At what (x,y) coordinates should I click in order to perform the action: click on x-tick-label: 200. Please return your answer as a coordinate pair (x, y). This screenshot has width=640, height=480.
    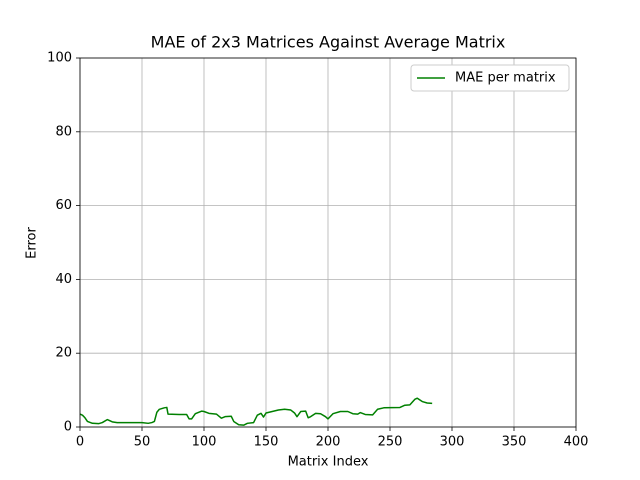
    Looking at the image, I should click on (328, 442).